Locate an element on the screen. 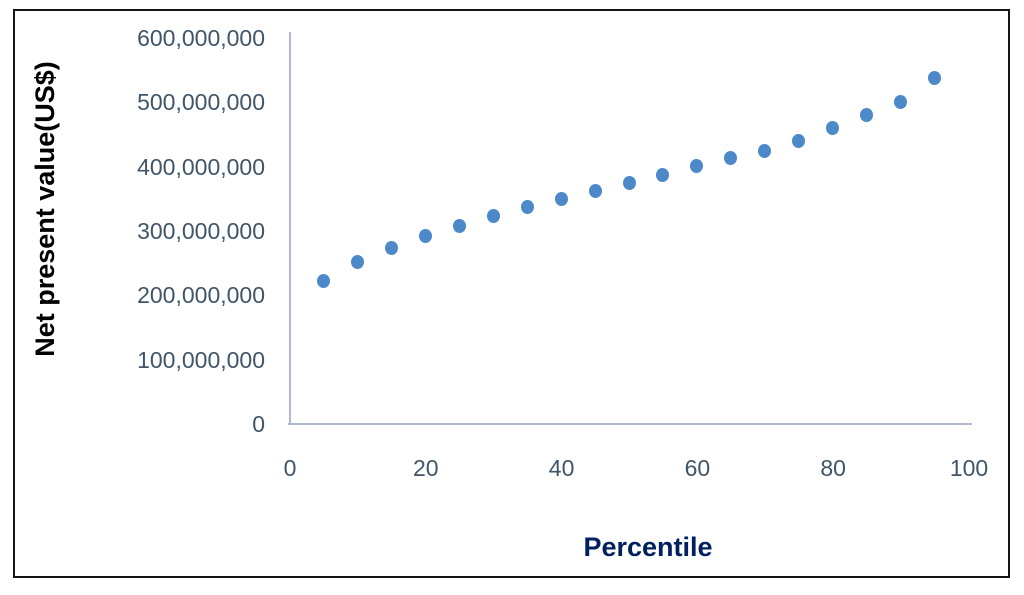  y-tick-label: 200,000,000 is located at coordinates (201, 295).